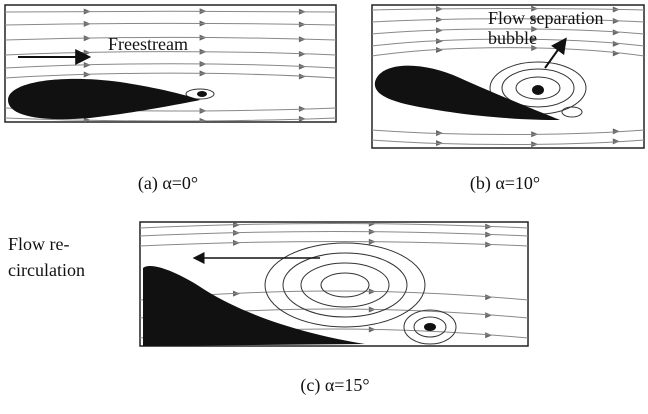  What do you see at coordinates (505, 183) in the screenshot?
I see `caption: (b) α=10°` at bounding box center [505, 183].